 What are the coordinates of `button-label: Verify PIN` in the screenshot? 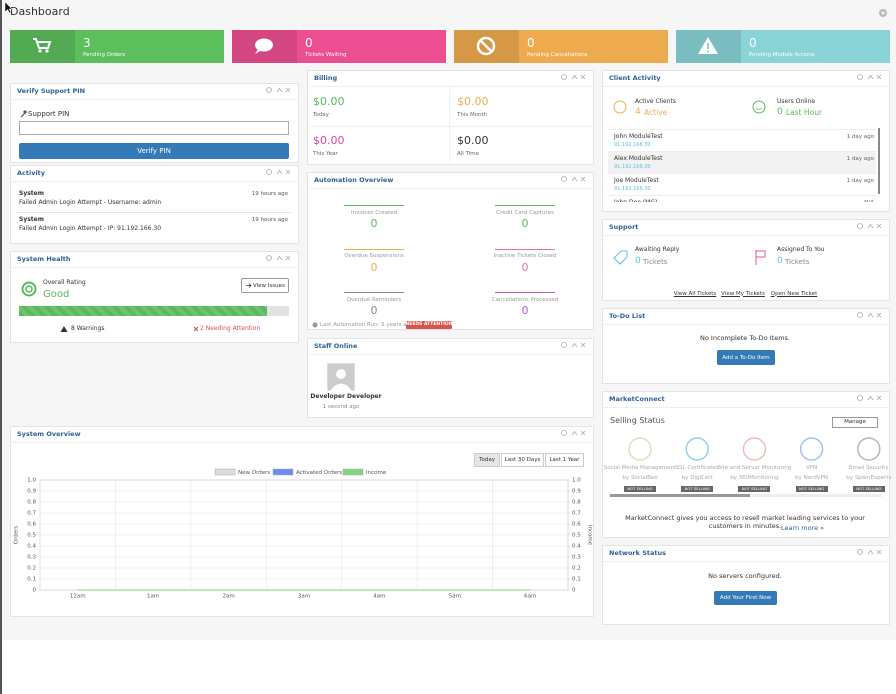 It's located at (154, 150).